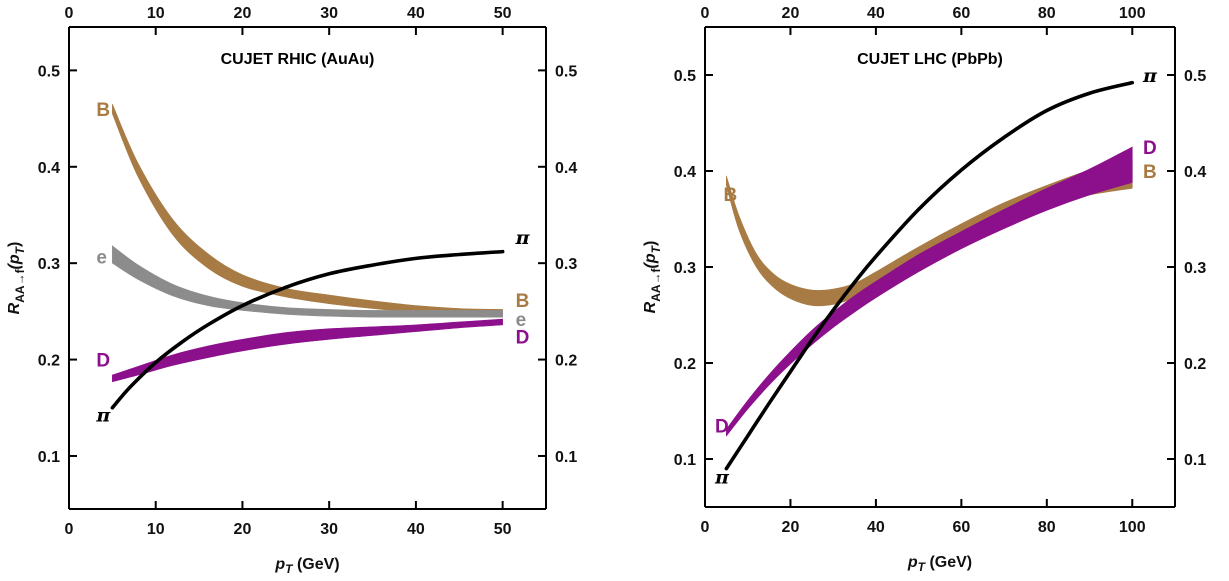 The height and width of the screenshot is (581, 1229). What do you see at coordinates (101, 257) in the screenshot?
I see `series-label-left: e` at bounding box center [101, 257].